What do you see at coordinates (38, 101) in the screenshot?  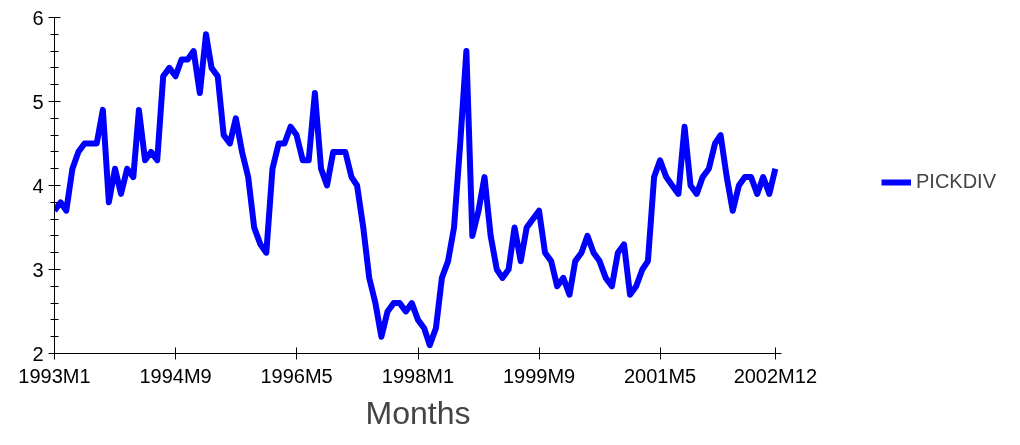 I see `y-tick-label: 5` at bounding box center [38, 101].